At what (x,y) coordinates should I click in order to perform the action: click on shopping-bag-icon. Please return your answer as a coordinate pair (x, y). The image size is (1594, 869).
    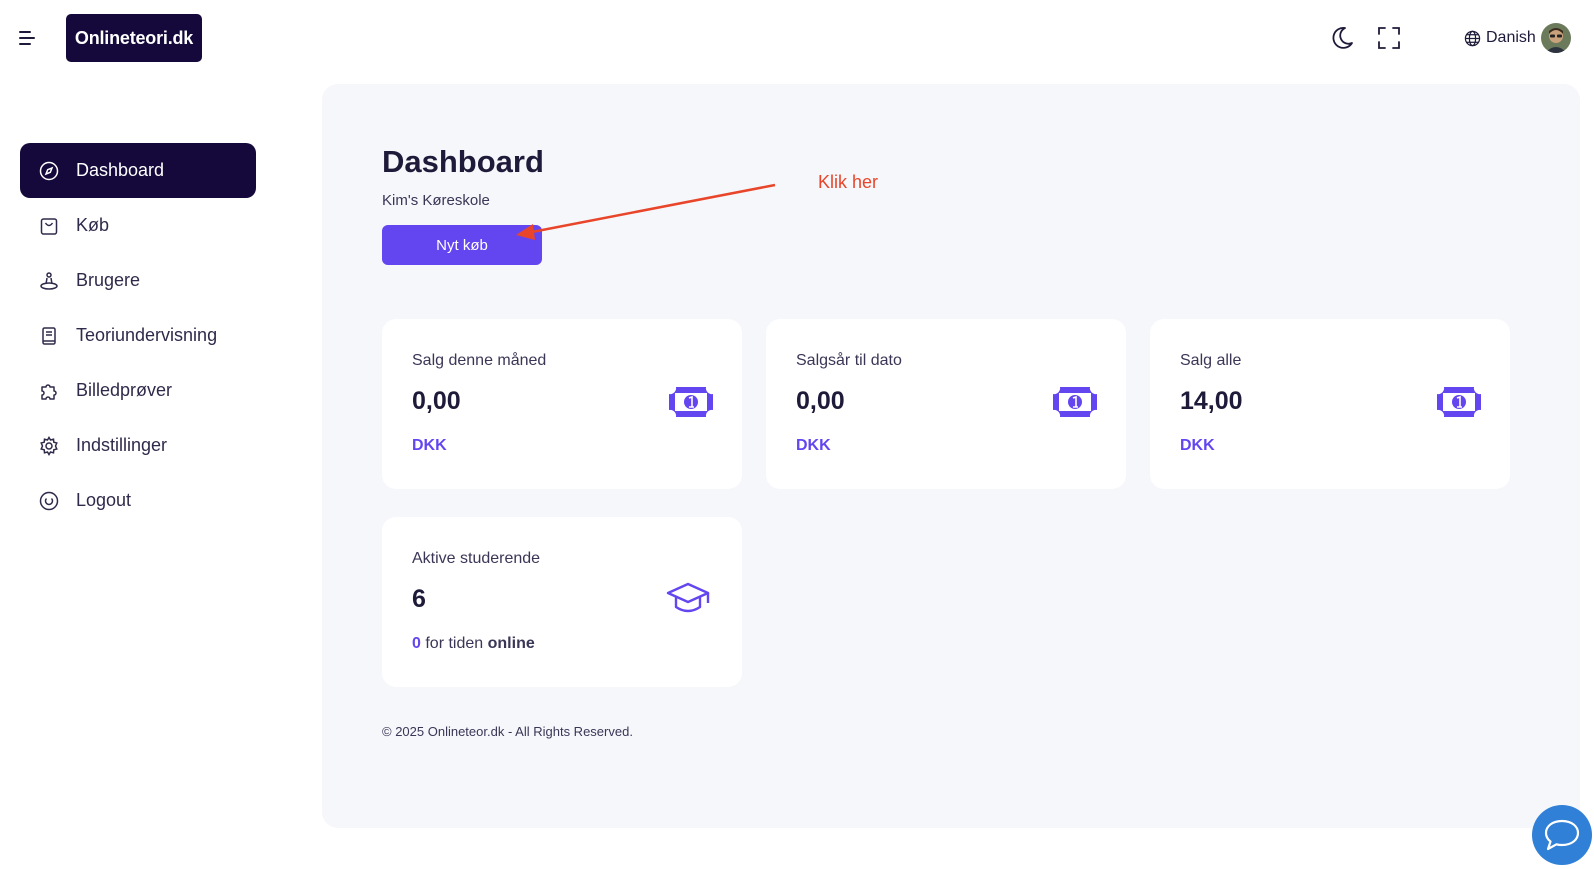
    Looking at the image, I should click on (49, 226).